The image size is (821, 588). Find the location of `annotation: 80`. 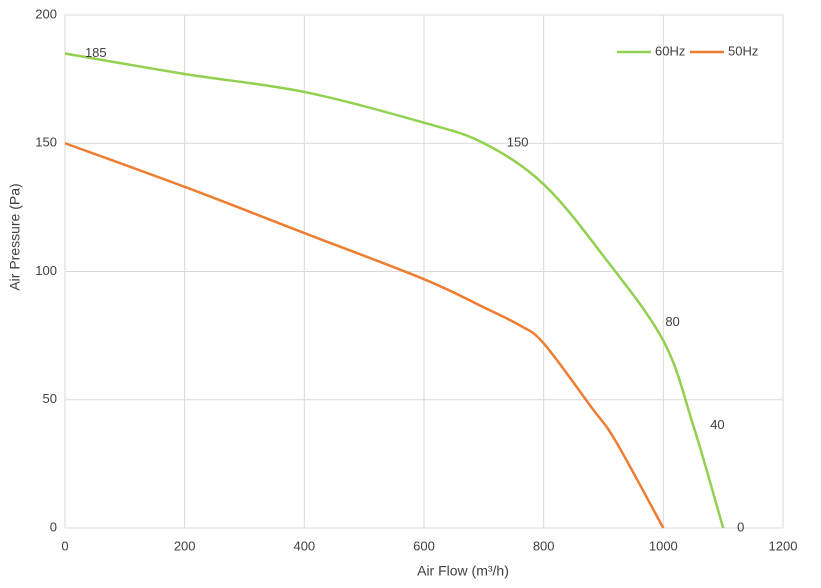

annotation: 80 is located at coordinates (672, 321).